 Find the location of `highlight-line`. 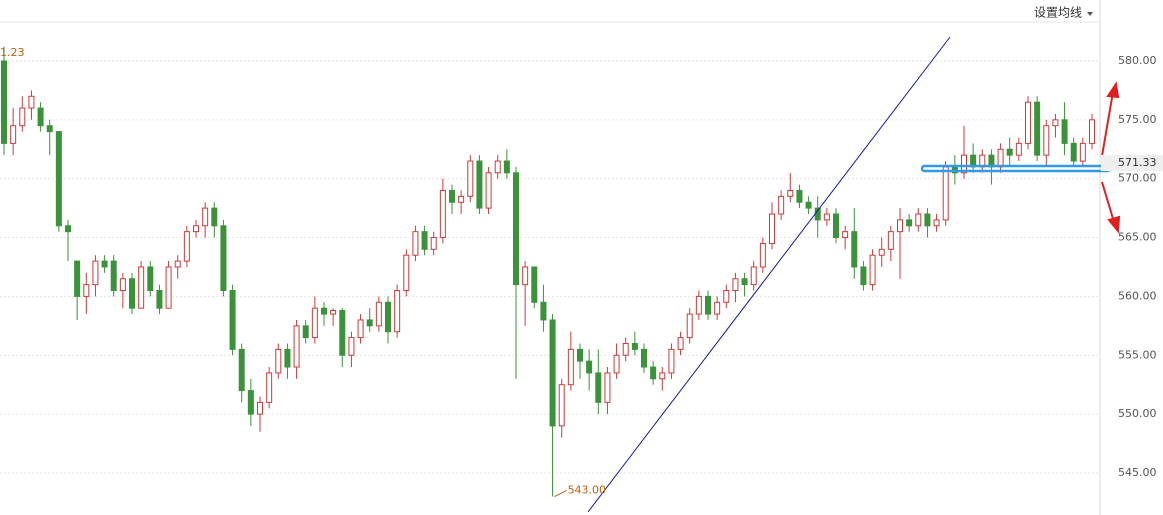

highlight-line is located at coordinates (1016, 168).